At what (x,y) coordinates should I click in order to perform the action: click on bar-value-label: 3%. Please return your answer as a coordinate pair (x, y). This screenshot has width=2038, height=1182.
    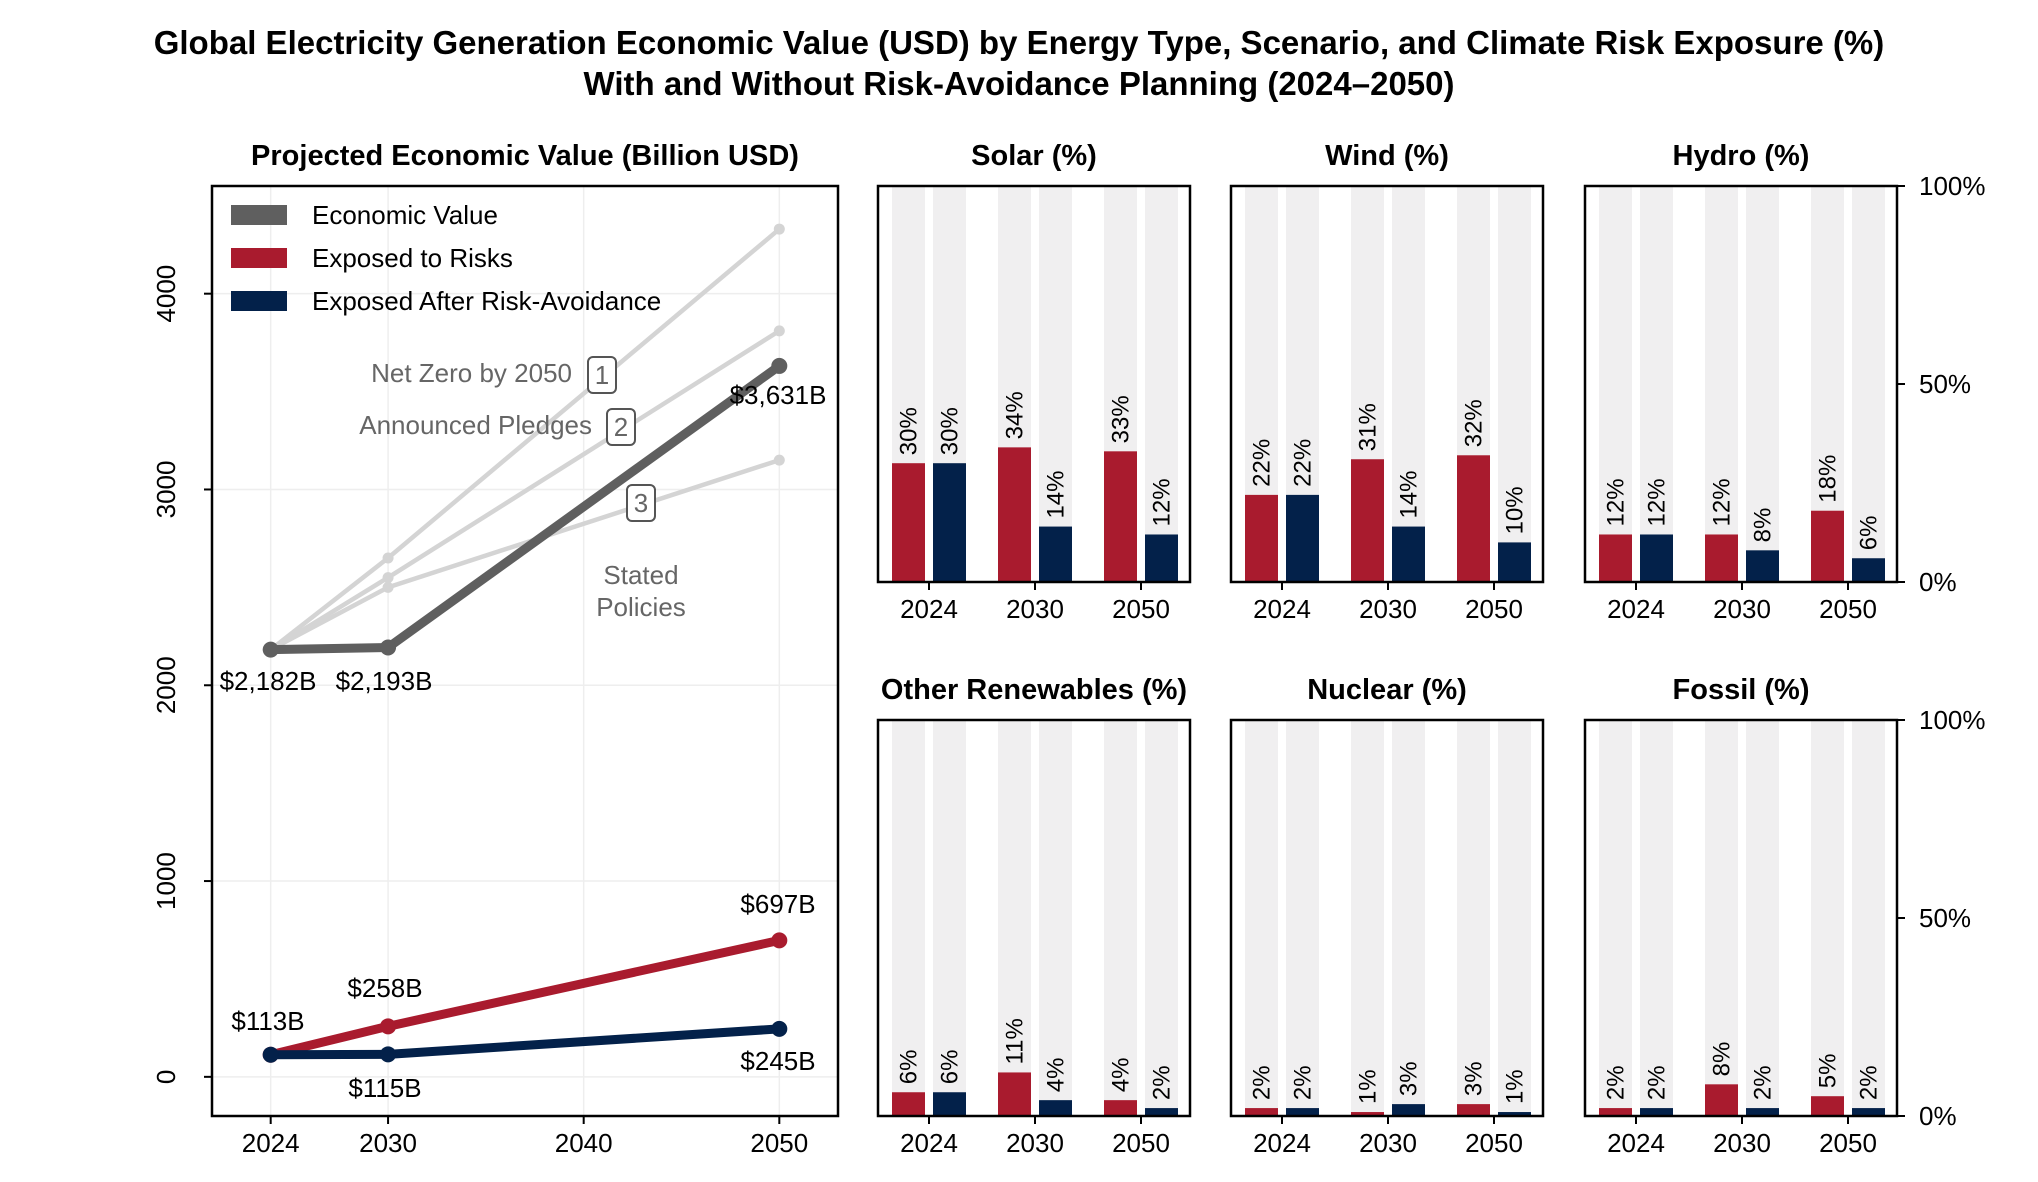
    Looking at the image, I should click on (1474, 1078).